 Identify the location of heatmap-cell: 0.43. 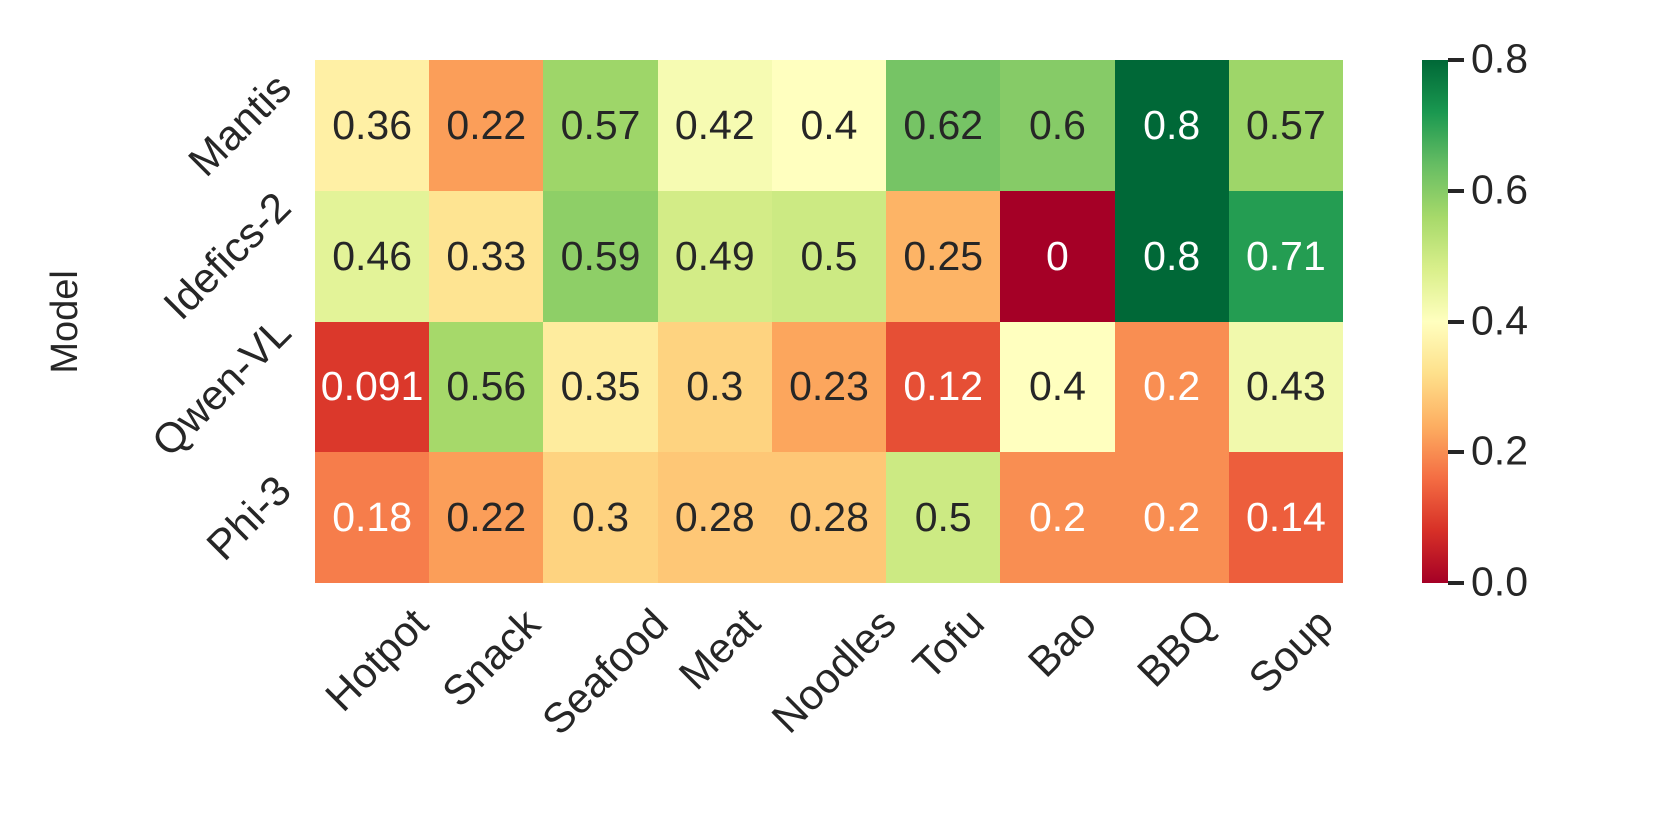
(1285, 387).